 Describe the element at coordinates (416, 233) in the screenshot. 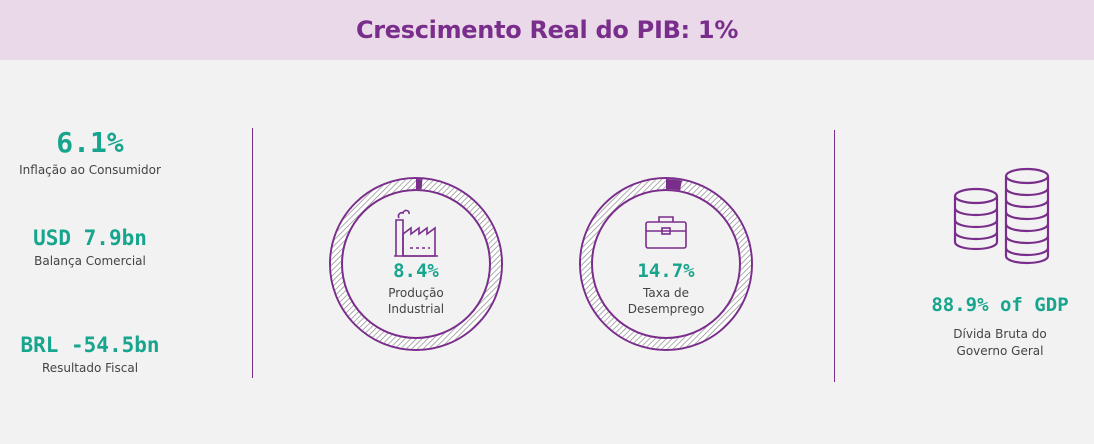

I see `factory-icon` at that location.